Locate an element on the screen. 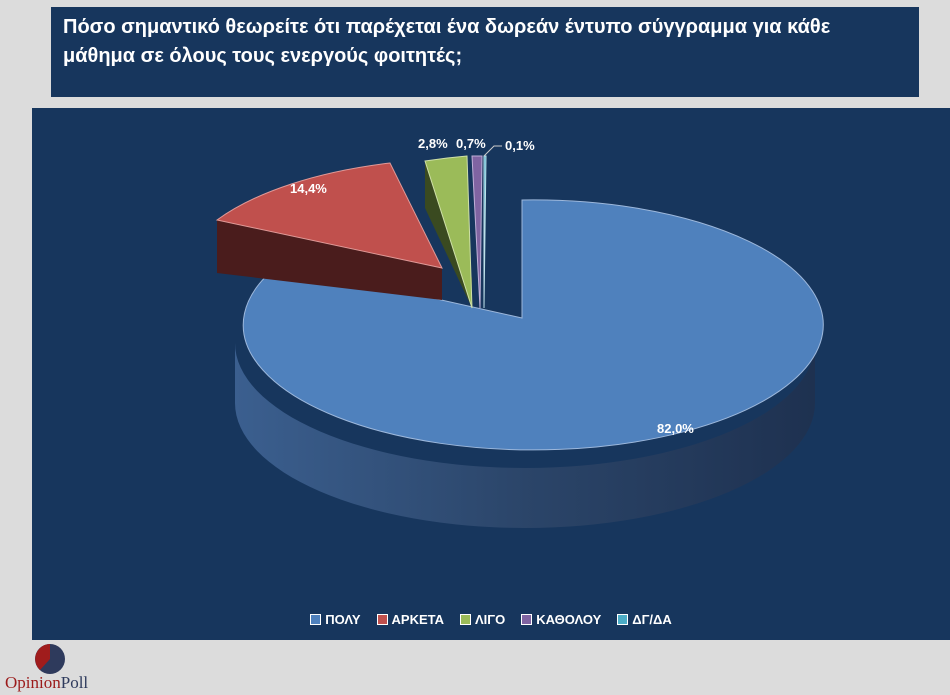 This screenshot has width=950, height=695. slice-ligo is located at coordinates (448, 232).